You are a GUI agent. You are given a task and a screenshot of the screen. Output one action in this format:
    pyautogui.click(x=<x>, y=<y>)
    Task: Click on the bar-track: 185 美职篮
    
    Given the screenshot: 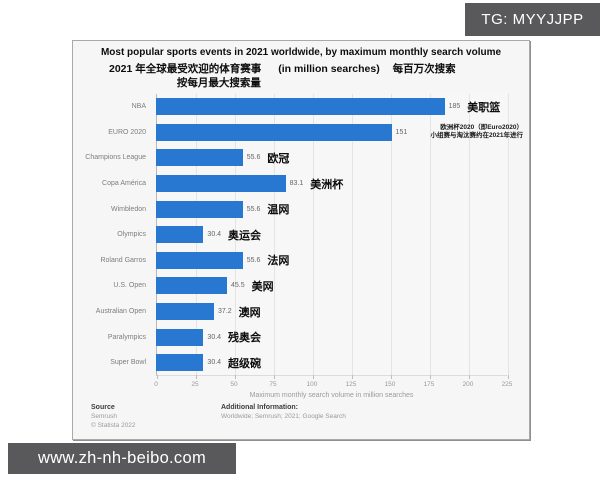 What is the action you would take?
    pyautogui.click(x=340, y=107)
    